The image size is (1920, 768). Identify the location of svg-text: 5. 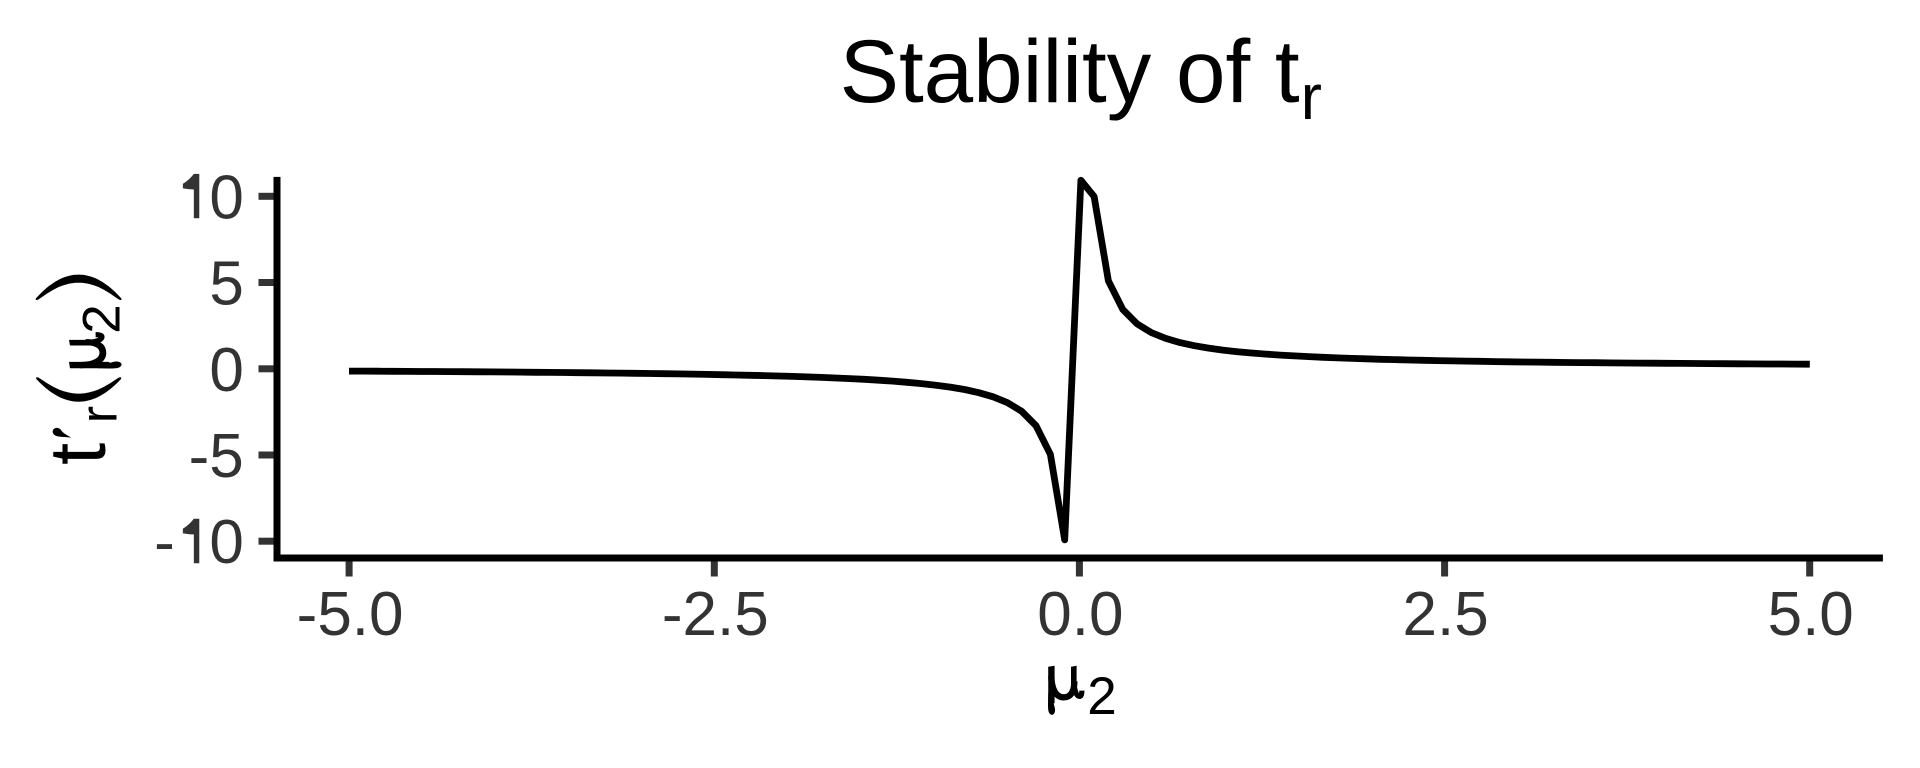
(226, 284).